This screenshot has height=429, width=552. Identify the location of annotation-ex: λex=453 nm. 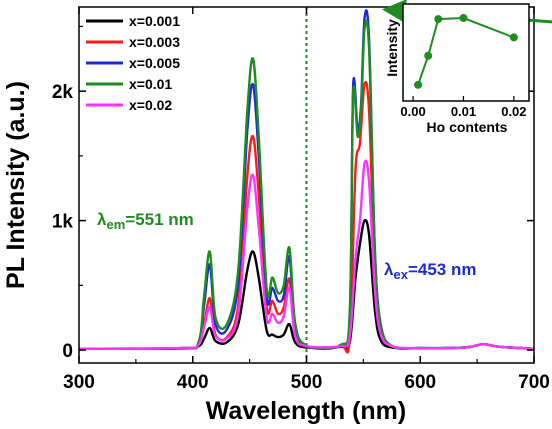
(430, 271).